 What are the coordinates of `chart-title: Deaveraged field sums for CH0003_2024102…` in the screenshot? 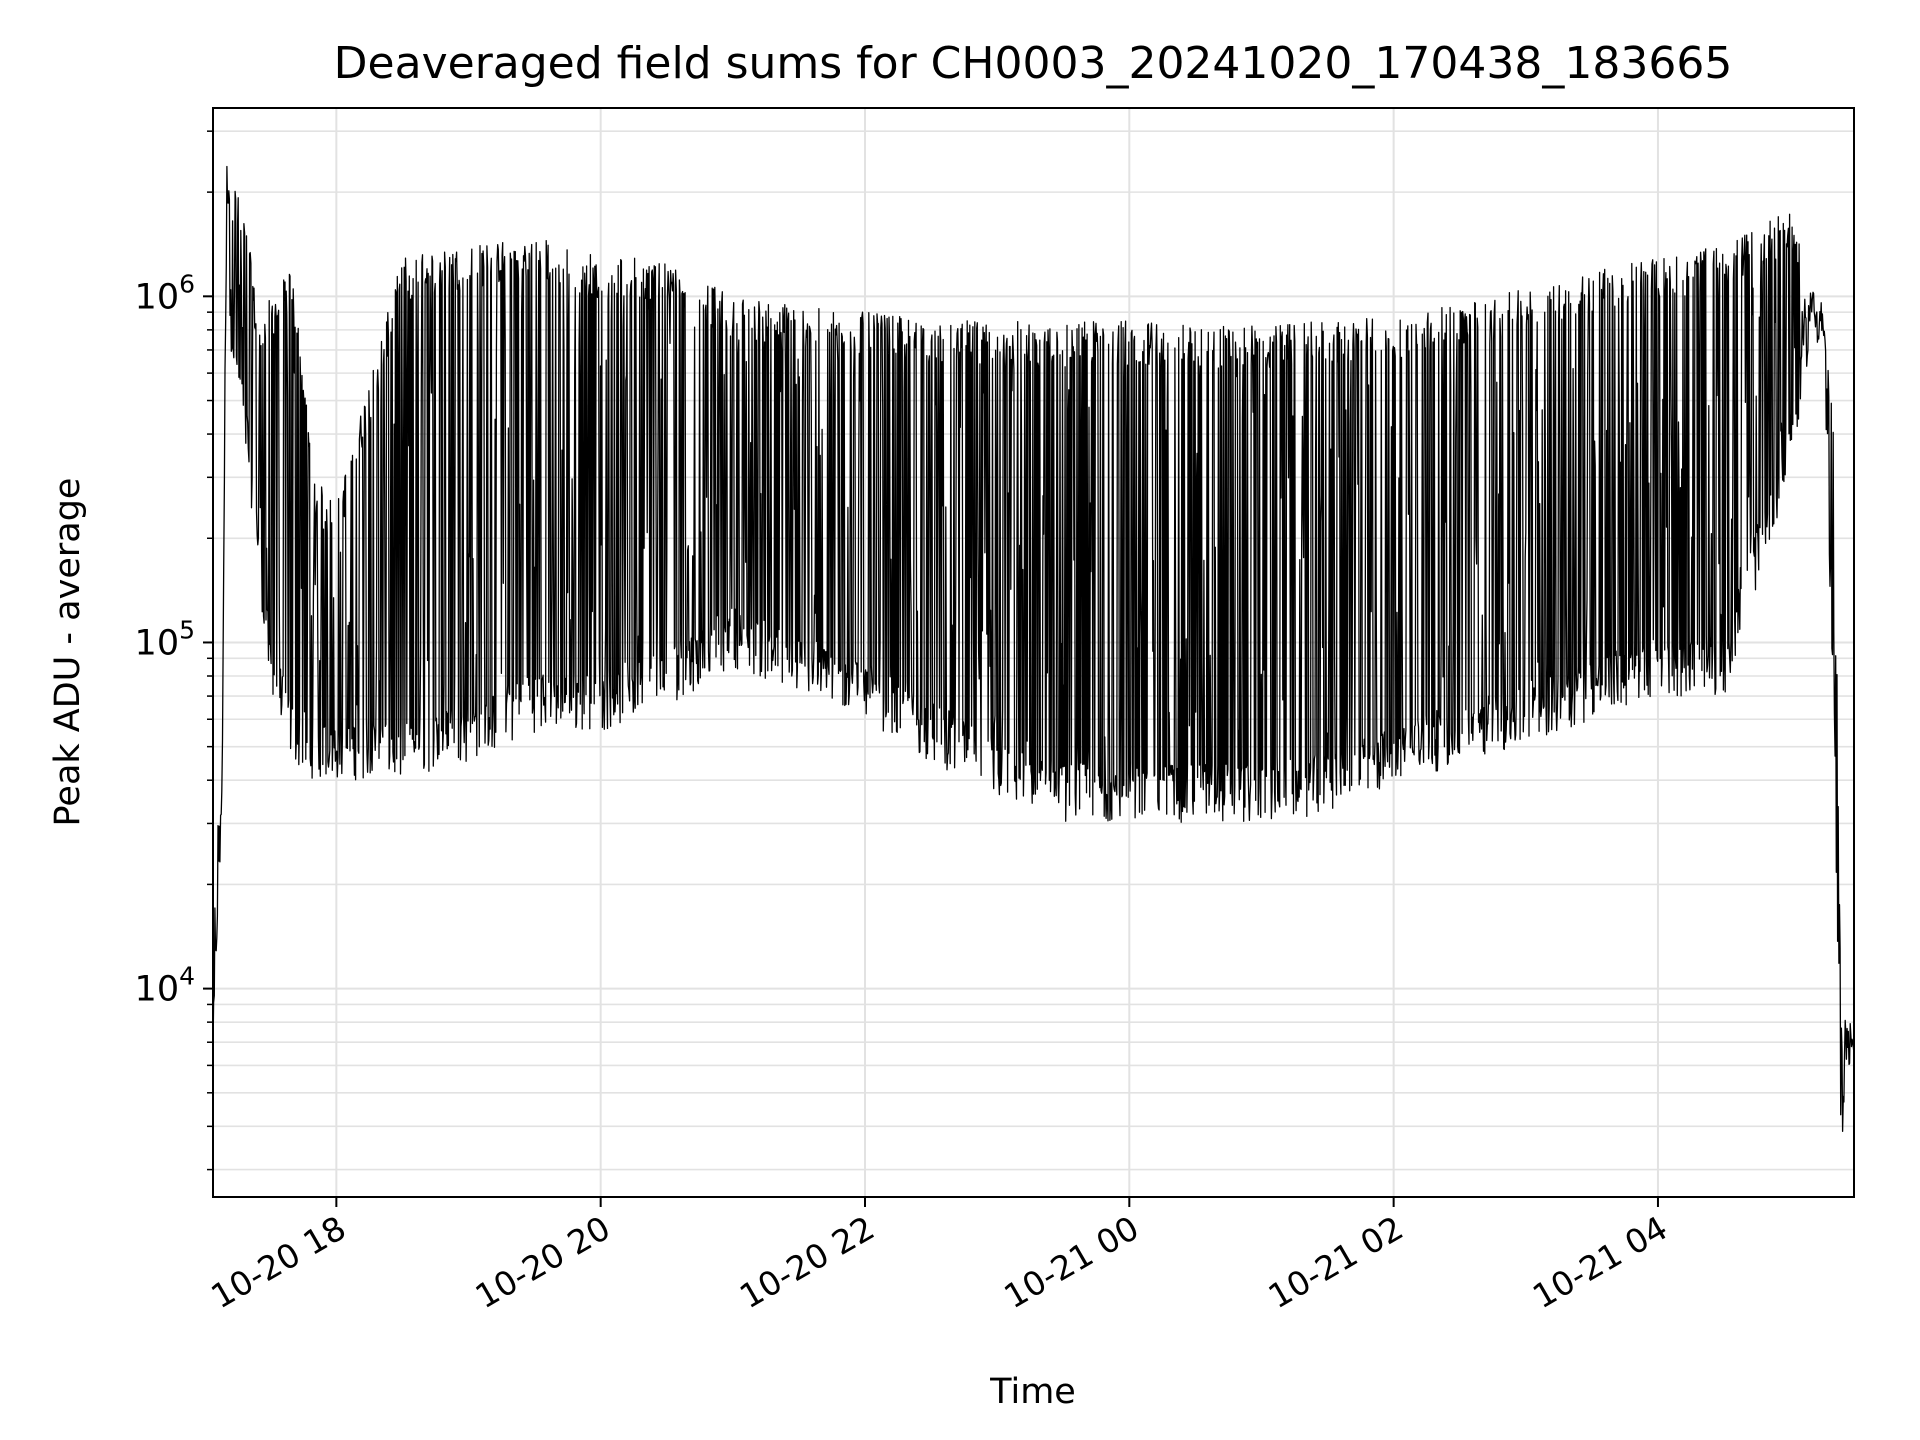 It's located at (1033, 63).